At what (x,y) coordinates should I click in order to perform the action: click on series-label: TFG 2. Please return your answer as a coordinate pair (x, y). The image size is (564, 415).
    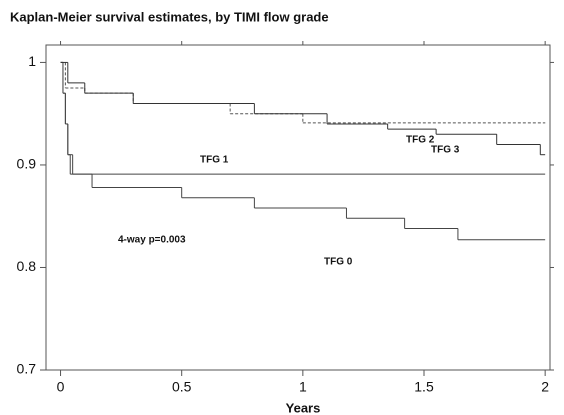
    Looking at the image, I should click on (420, 140).